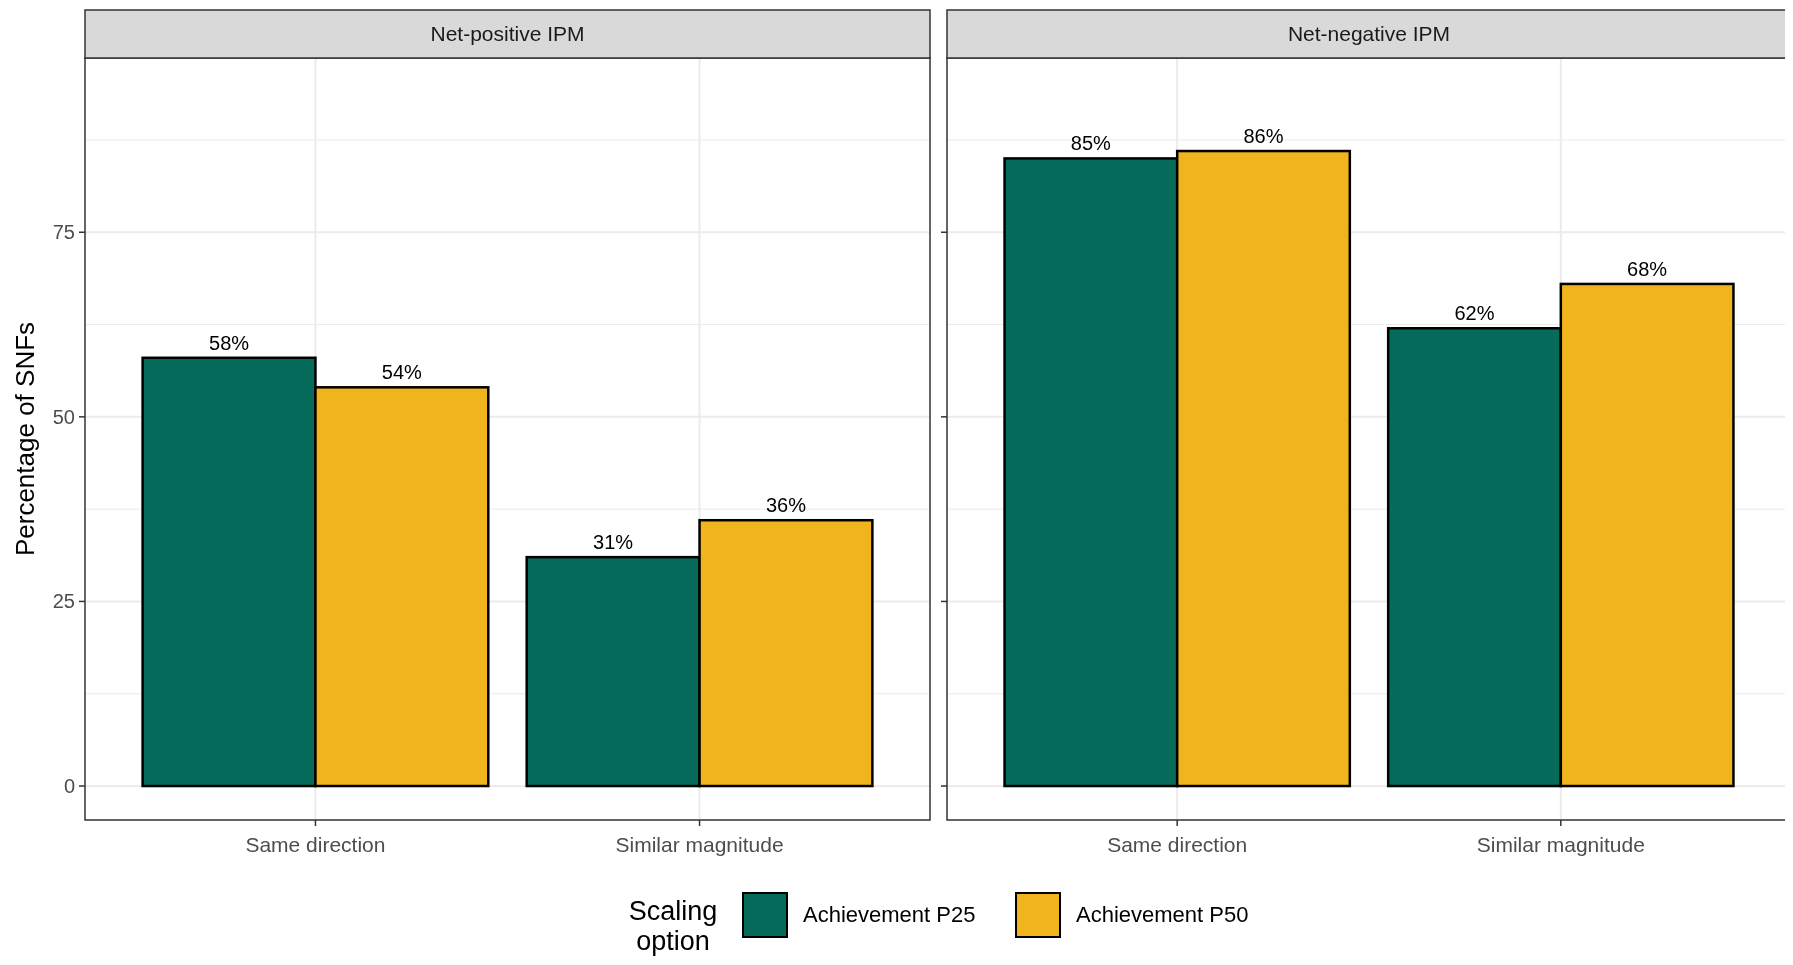 This screenshot has width=1793, height=965. Describe the element at coordinates (63, 232) in the screenshot. I see `y-tick-label: 75` at that location.